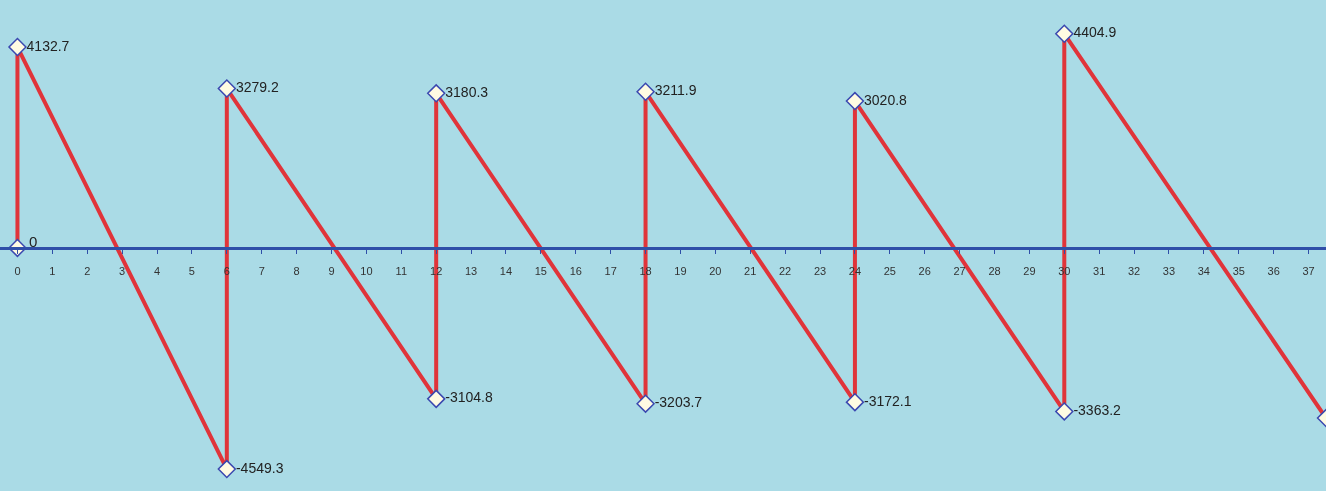 The width and height of the screenshot is (1326, 491). I want to click on x-tick-label: 36, so click(1273, 271).